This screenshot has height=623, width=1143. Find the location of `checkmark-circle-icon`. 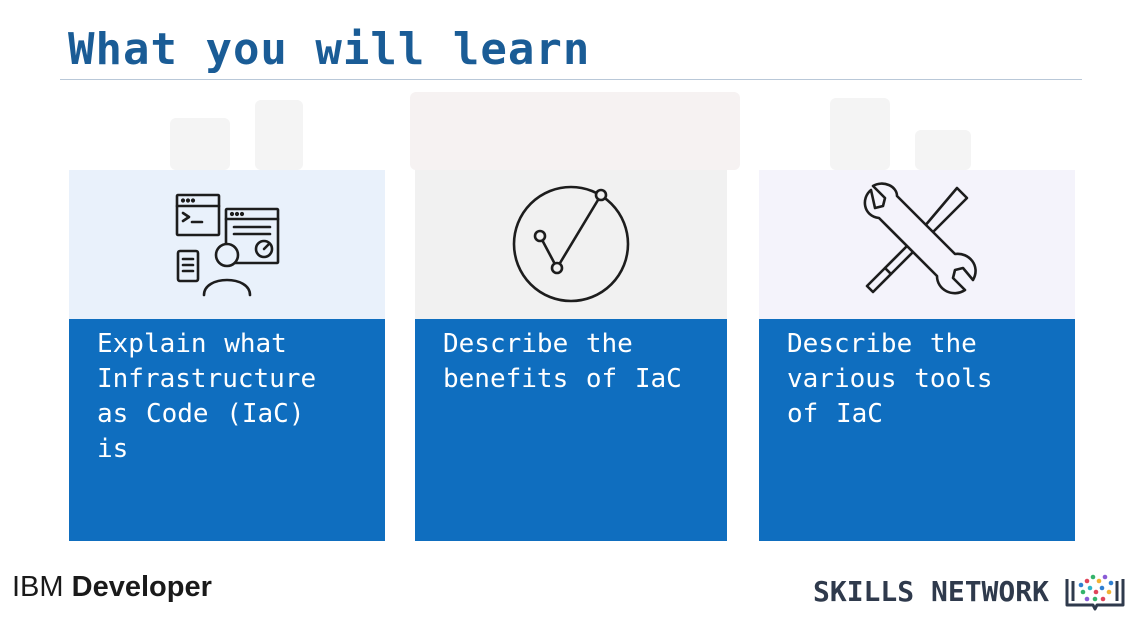

checkmark-circle-icon is located at coordinates (571, 244).